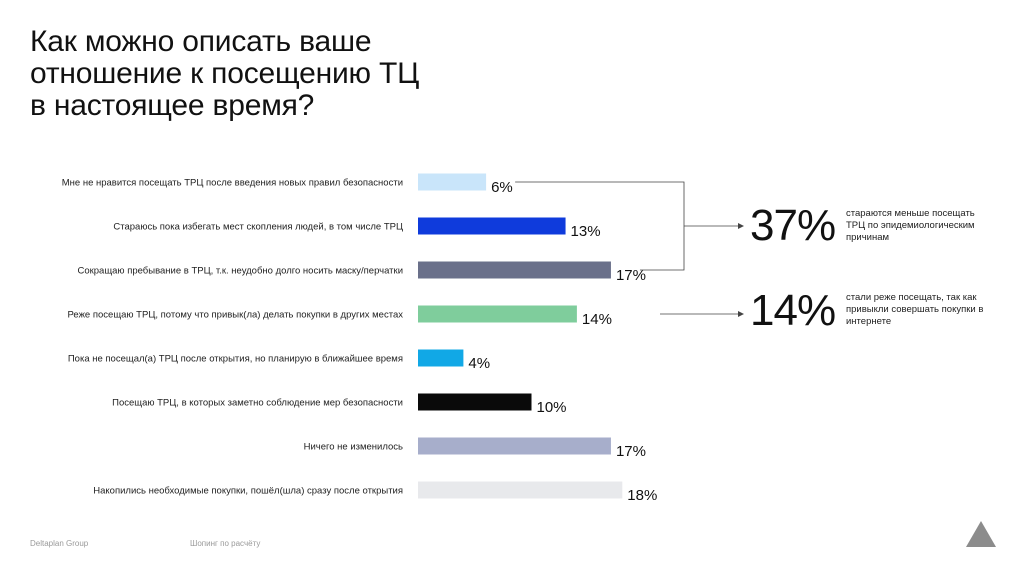 This screenshot has height=576, width=1024. What do you see at coordinates (172, 105) in the screenshot?
I see `title-line: в настоящее время?` at bounding box center [172, 105].